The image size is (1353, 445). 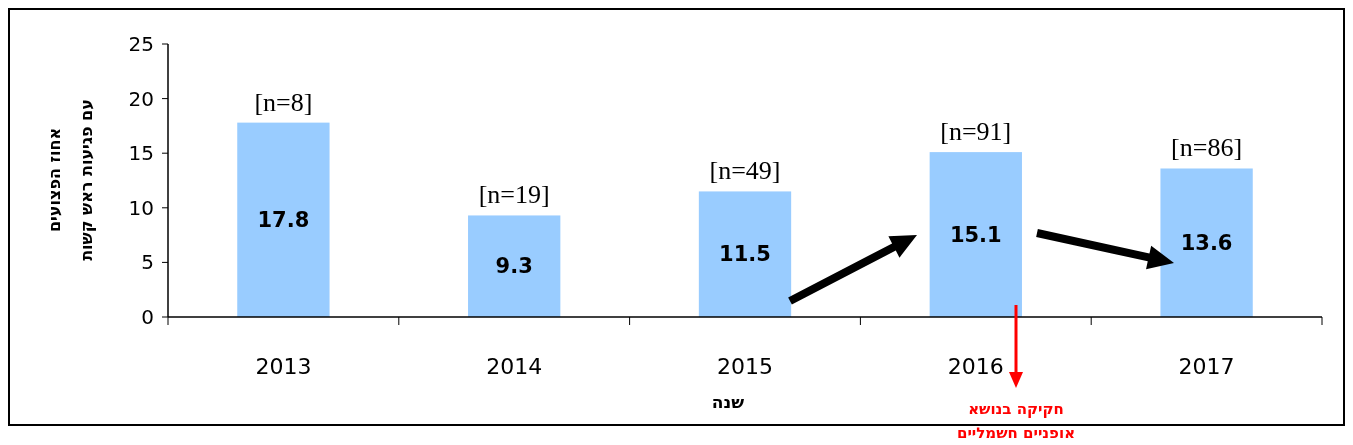 I want to click on y-tick-label: 20, so click(x=141, y=98).